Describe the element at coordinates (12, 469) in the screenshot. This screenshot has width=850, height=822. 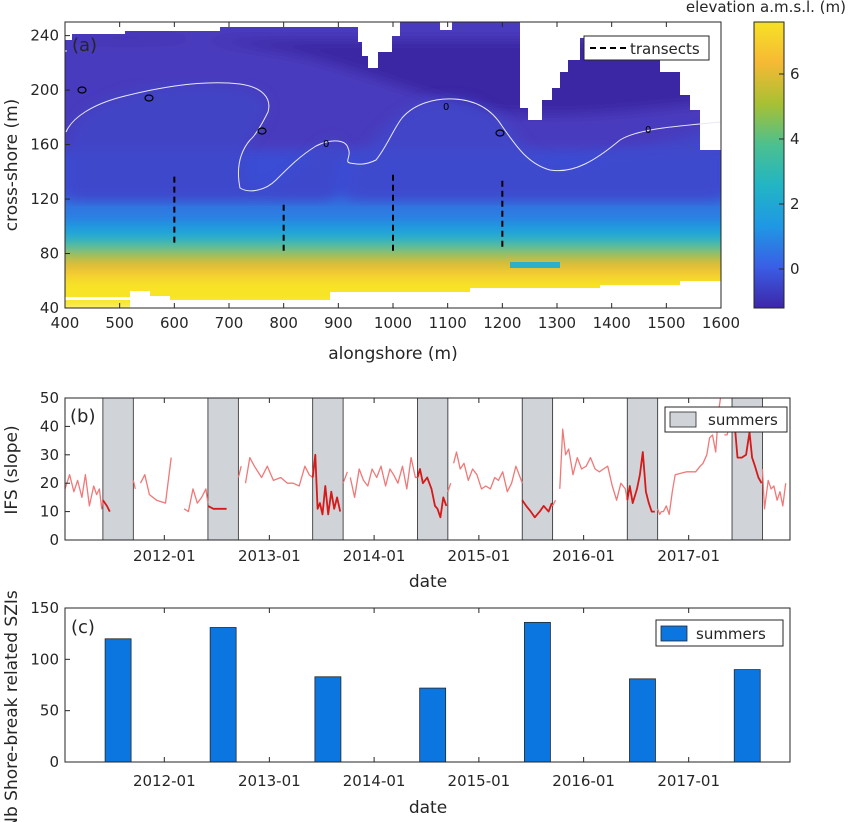
I see `y-axis-label-b: IFS (slope)` at that location.